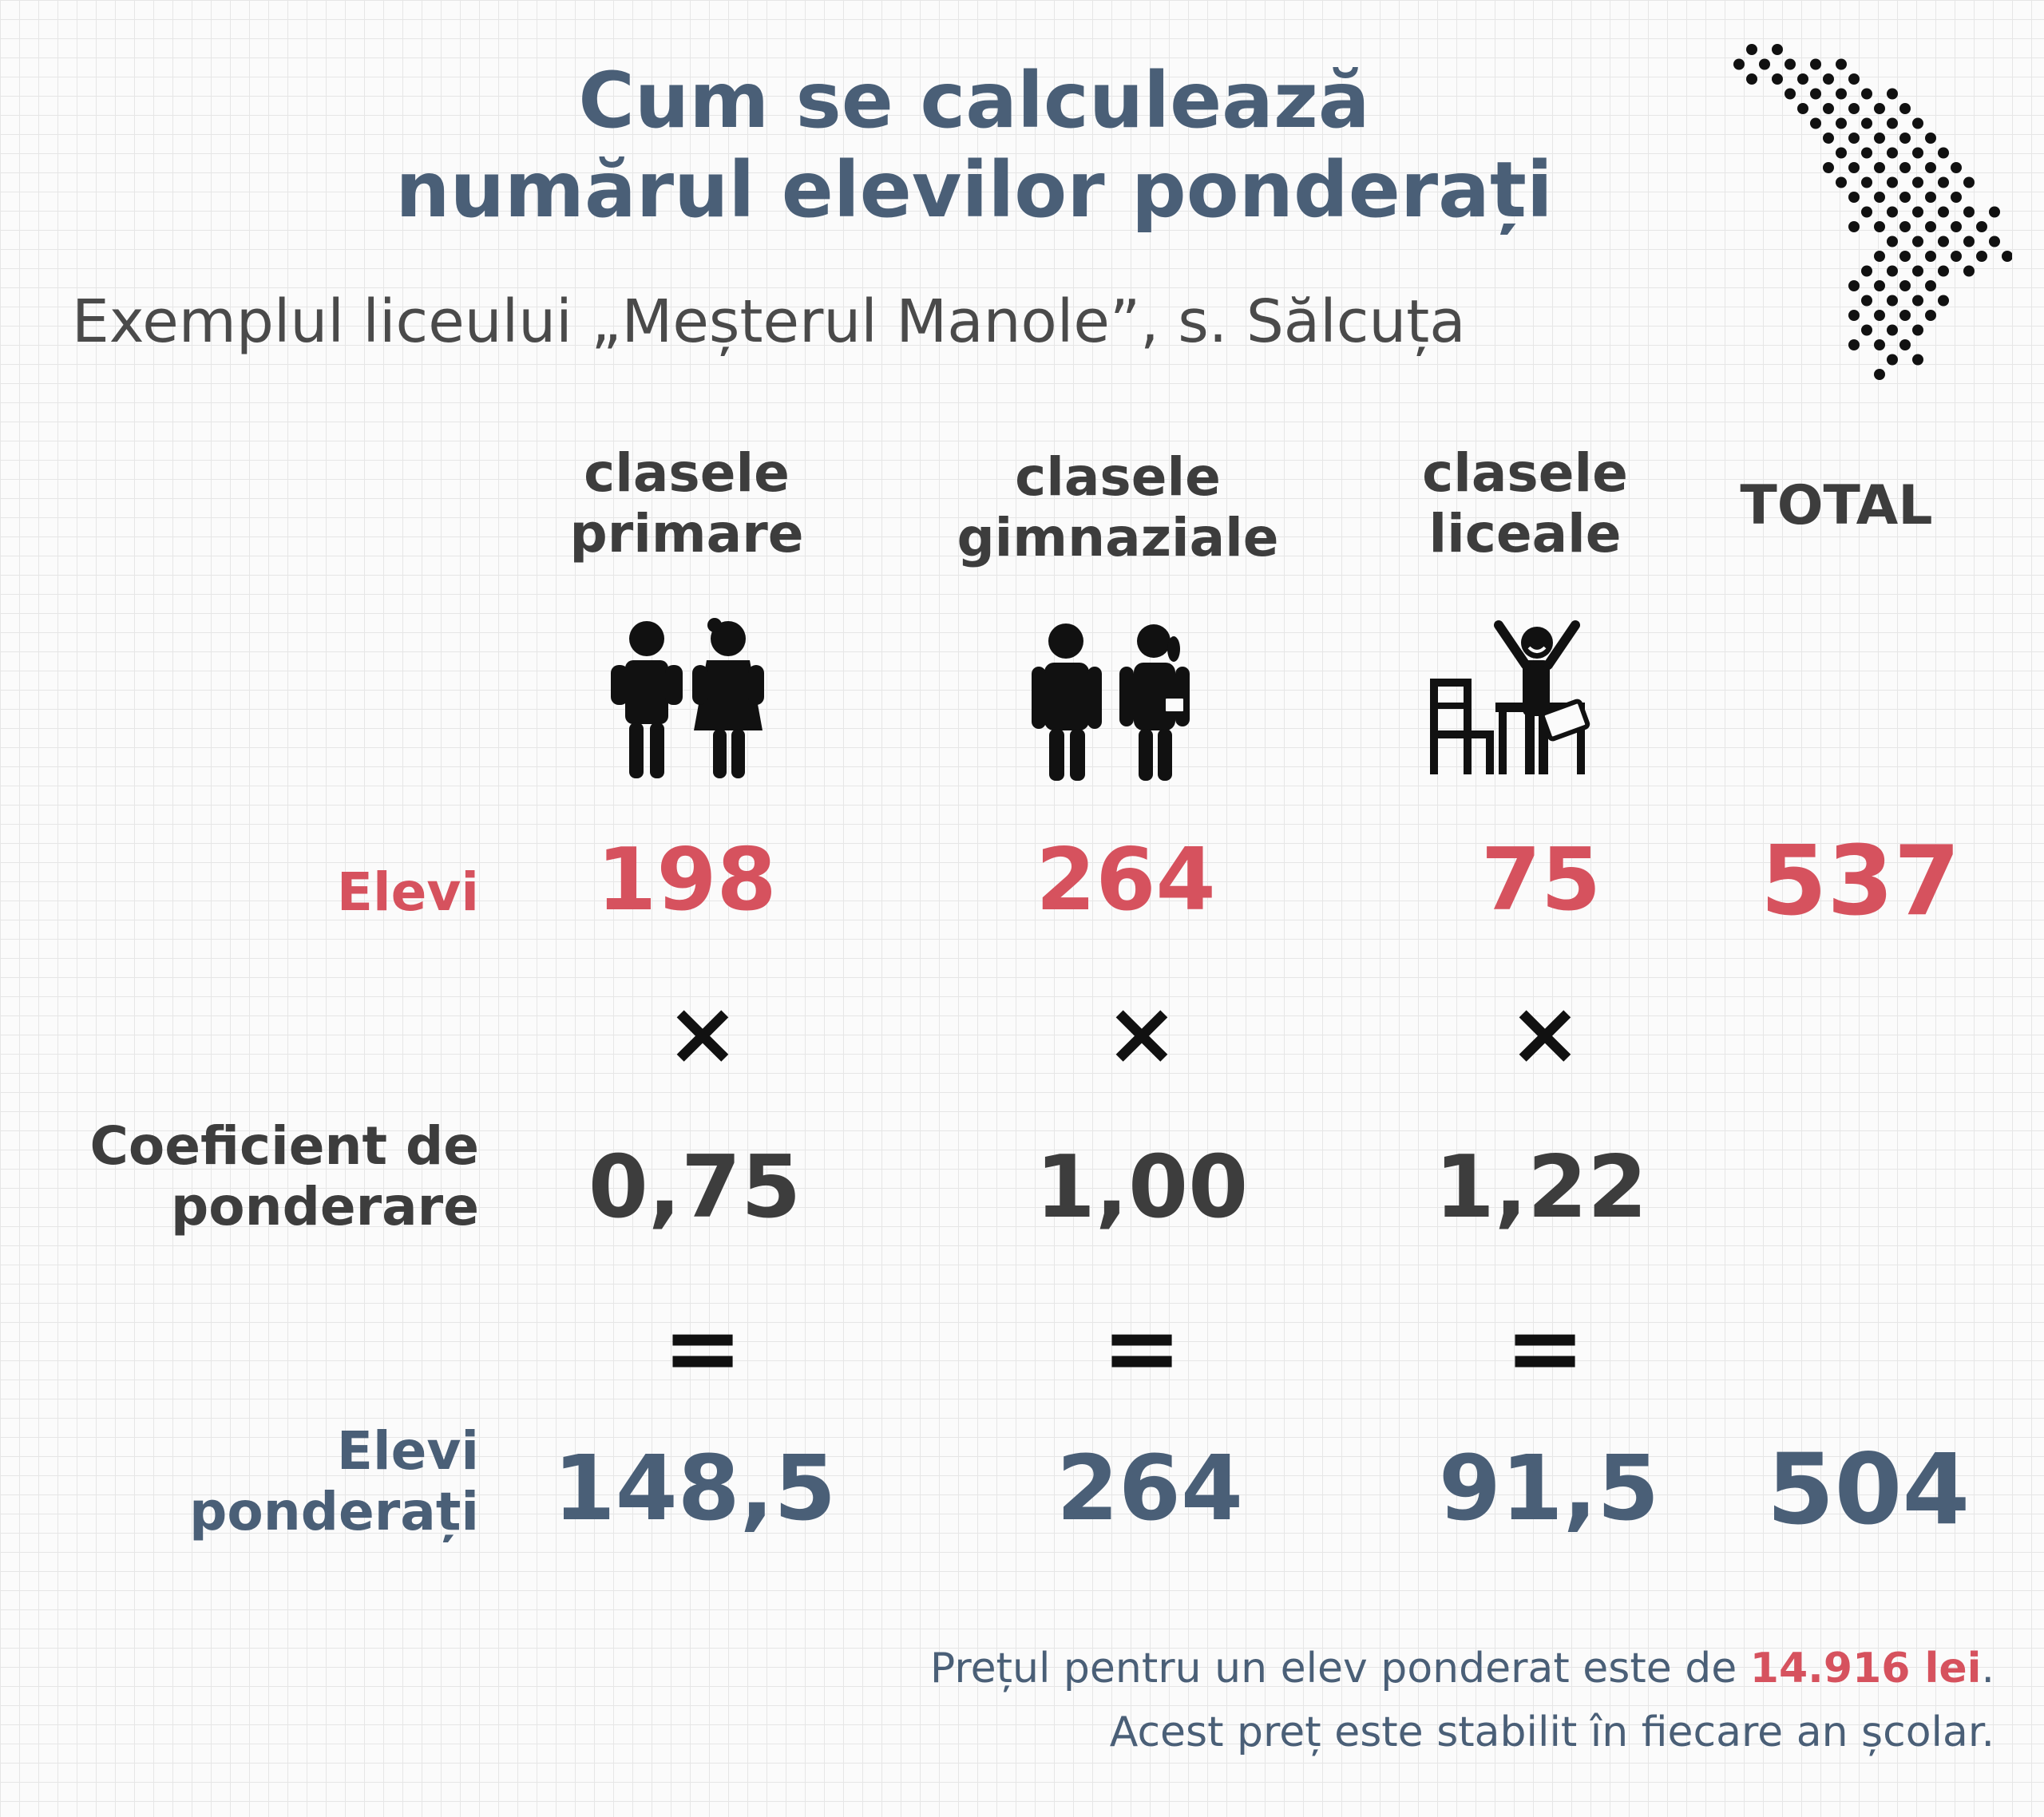 The width and height of the screenshot is (2044, 1817). I want to click on coefficient-lyceum-value: 1,22, so click(1541, 1188).